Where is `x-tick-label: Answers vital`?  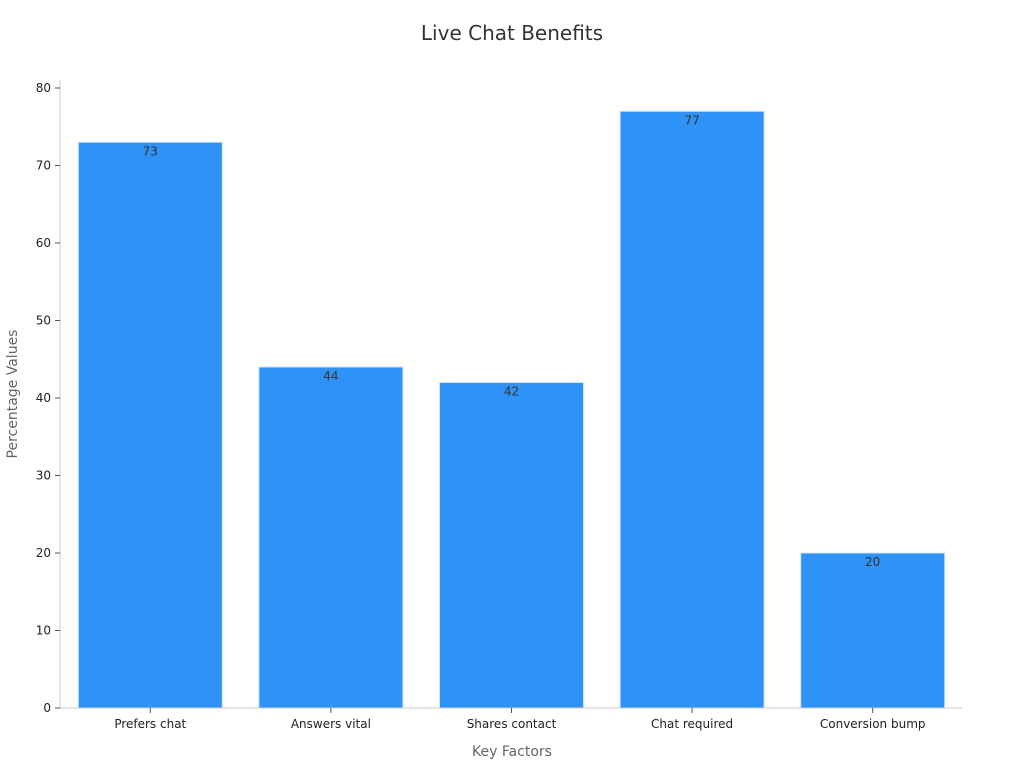 x-tick-label: Answers vital is located at coordinates (331, 724).